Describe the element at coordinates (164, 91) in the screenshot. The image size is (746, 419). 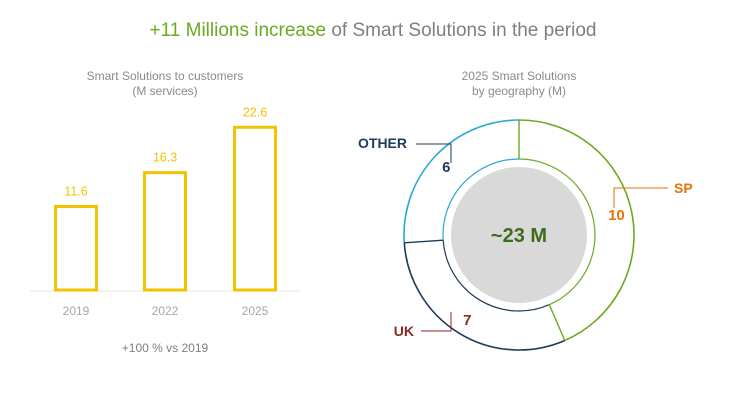
I see `bar-chart-subtitle: (M services)` at that location.